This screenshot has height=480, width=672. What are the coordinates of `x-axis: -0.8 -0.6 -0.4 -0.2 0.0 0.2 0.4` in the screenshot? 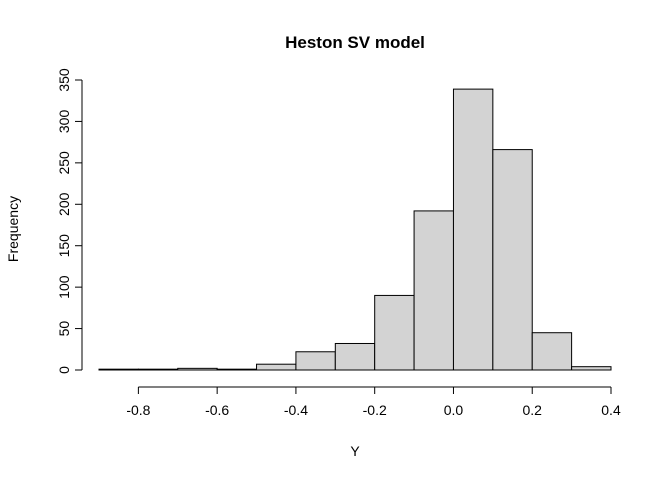 It's located at (373, 402).